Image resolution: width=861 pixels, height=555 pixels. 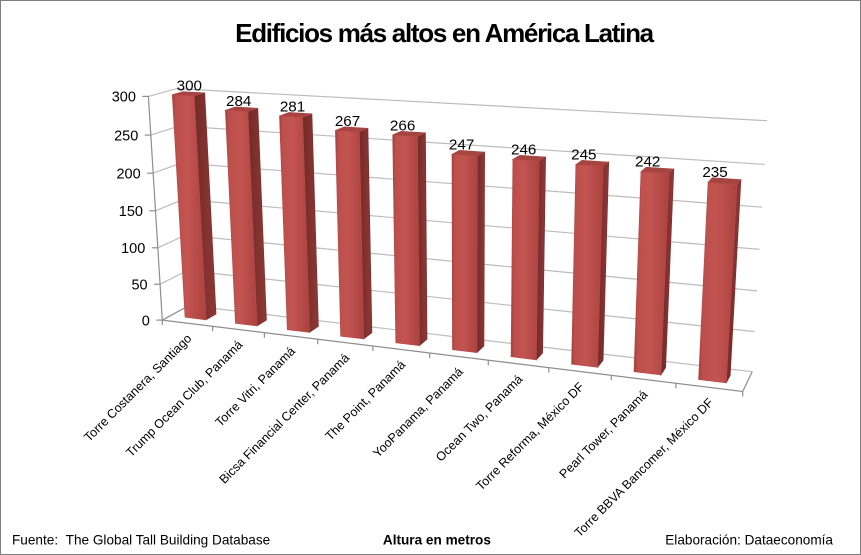 I want to click on svg-text: 281, so click(x=292, y=107).